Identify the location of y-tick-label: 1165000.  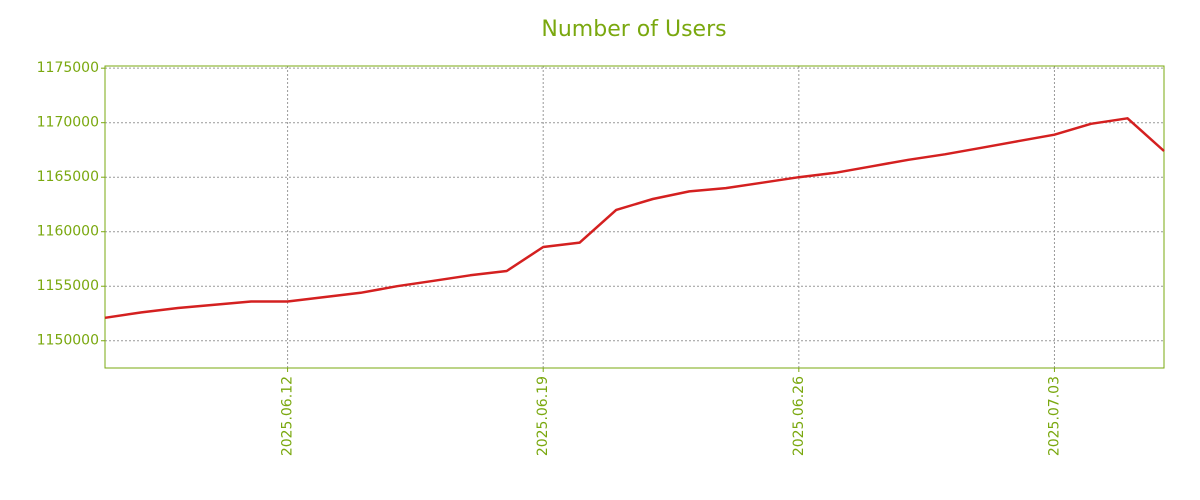
(68, 177).